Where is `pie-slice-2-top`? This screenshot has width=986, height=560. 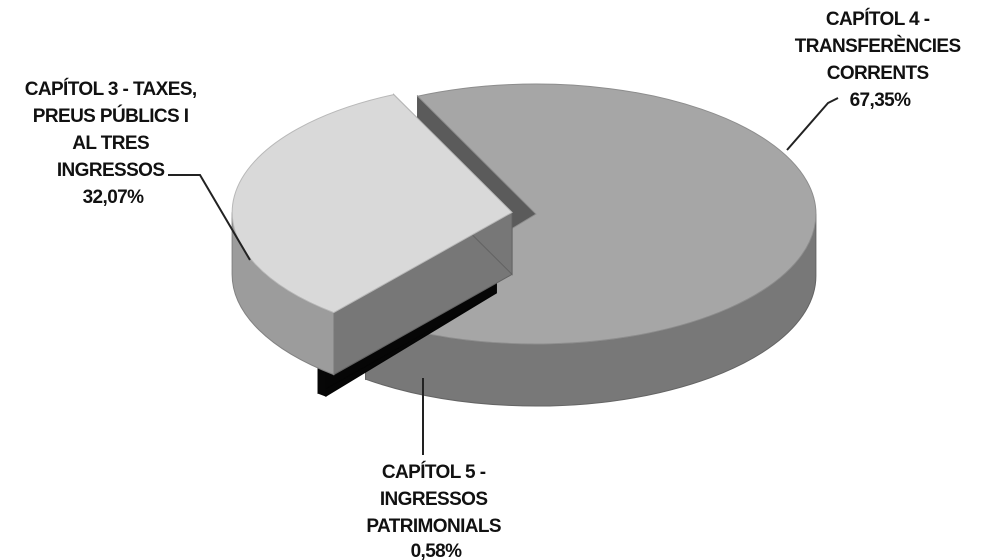
pie-slice-2-top is located at coordinates (372, 204).